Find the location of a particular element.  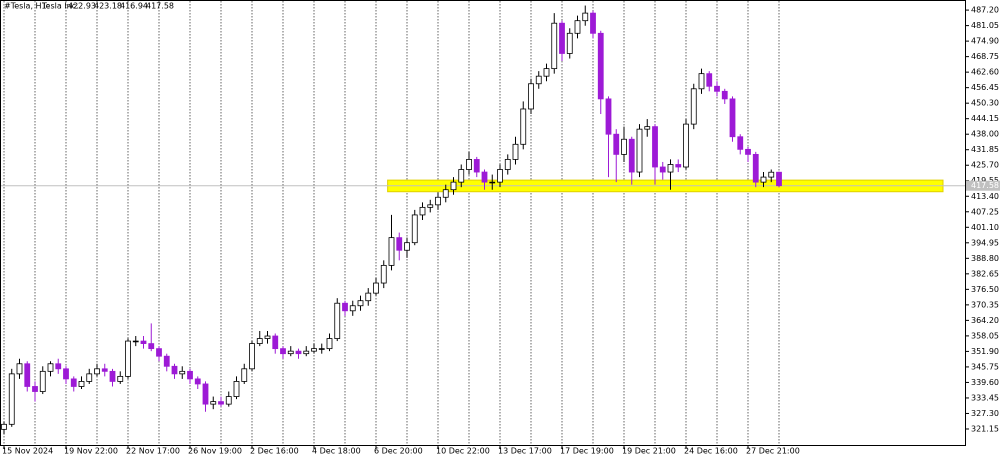

zone-layer is located at coordinates (483, 186).